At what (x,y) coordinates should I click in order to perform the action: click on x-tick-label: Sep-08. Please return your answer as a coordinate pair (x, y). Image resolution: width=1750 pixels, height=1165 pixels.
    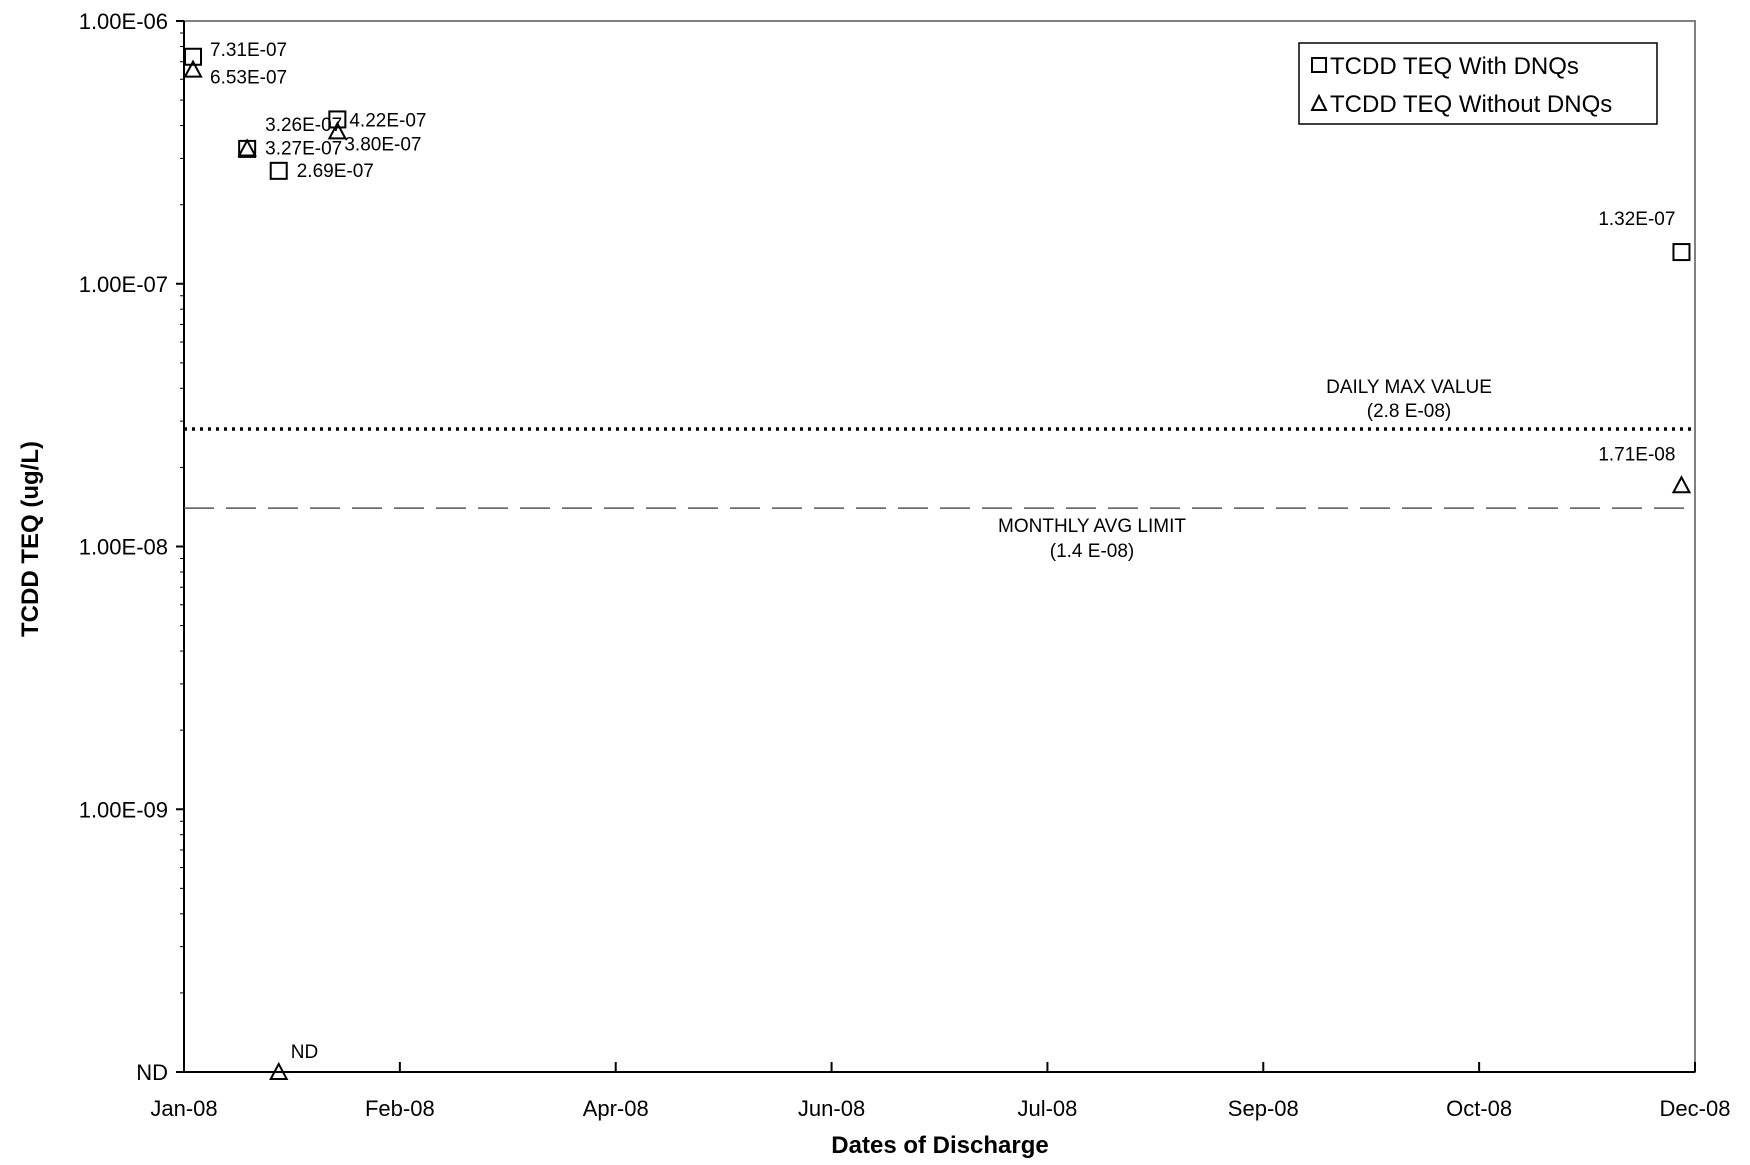
    Looking at the image, I should click on (1263, 1108).